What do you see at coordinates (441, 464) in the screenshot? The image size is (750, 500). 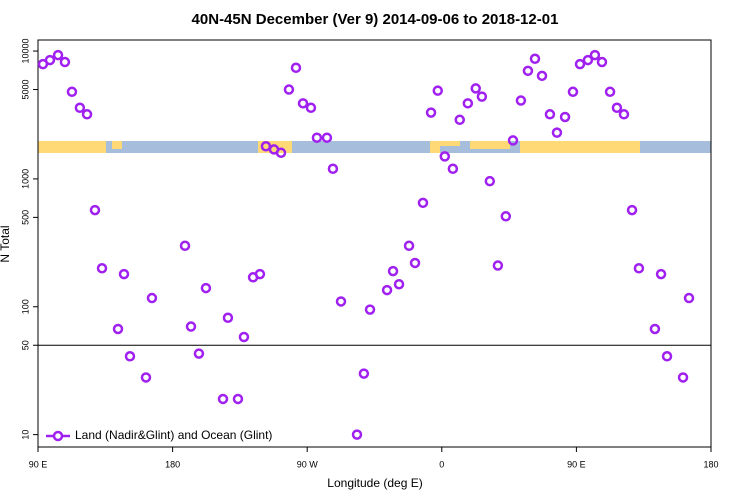 I see `x-tick-label: 0` at bounding box center [441, 464].